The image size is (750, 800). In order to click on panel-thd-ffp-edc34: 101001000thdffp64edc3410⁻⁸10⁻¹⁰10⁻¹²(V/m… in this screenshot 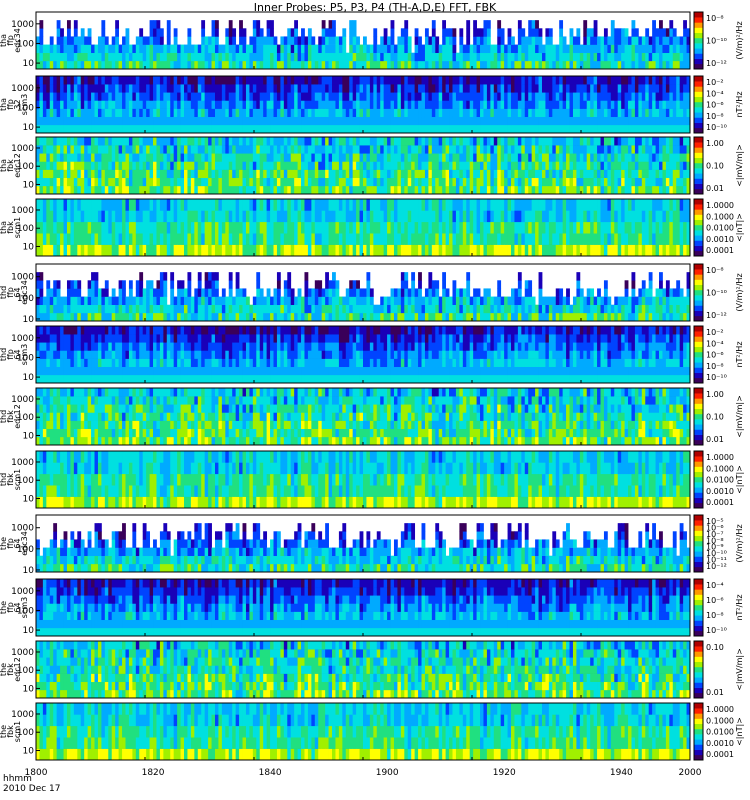, I will do `click(372, 294)`.